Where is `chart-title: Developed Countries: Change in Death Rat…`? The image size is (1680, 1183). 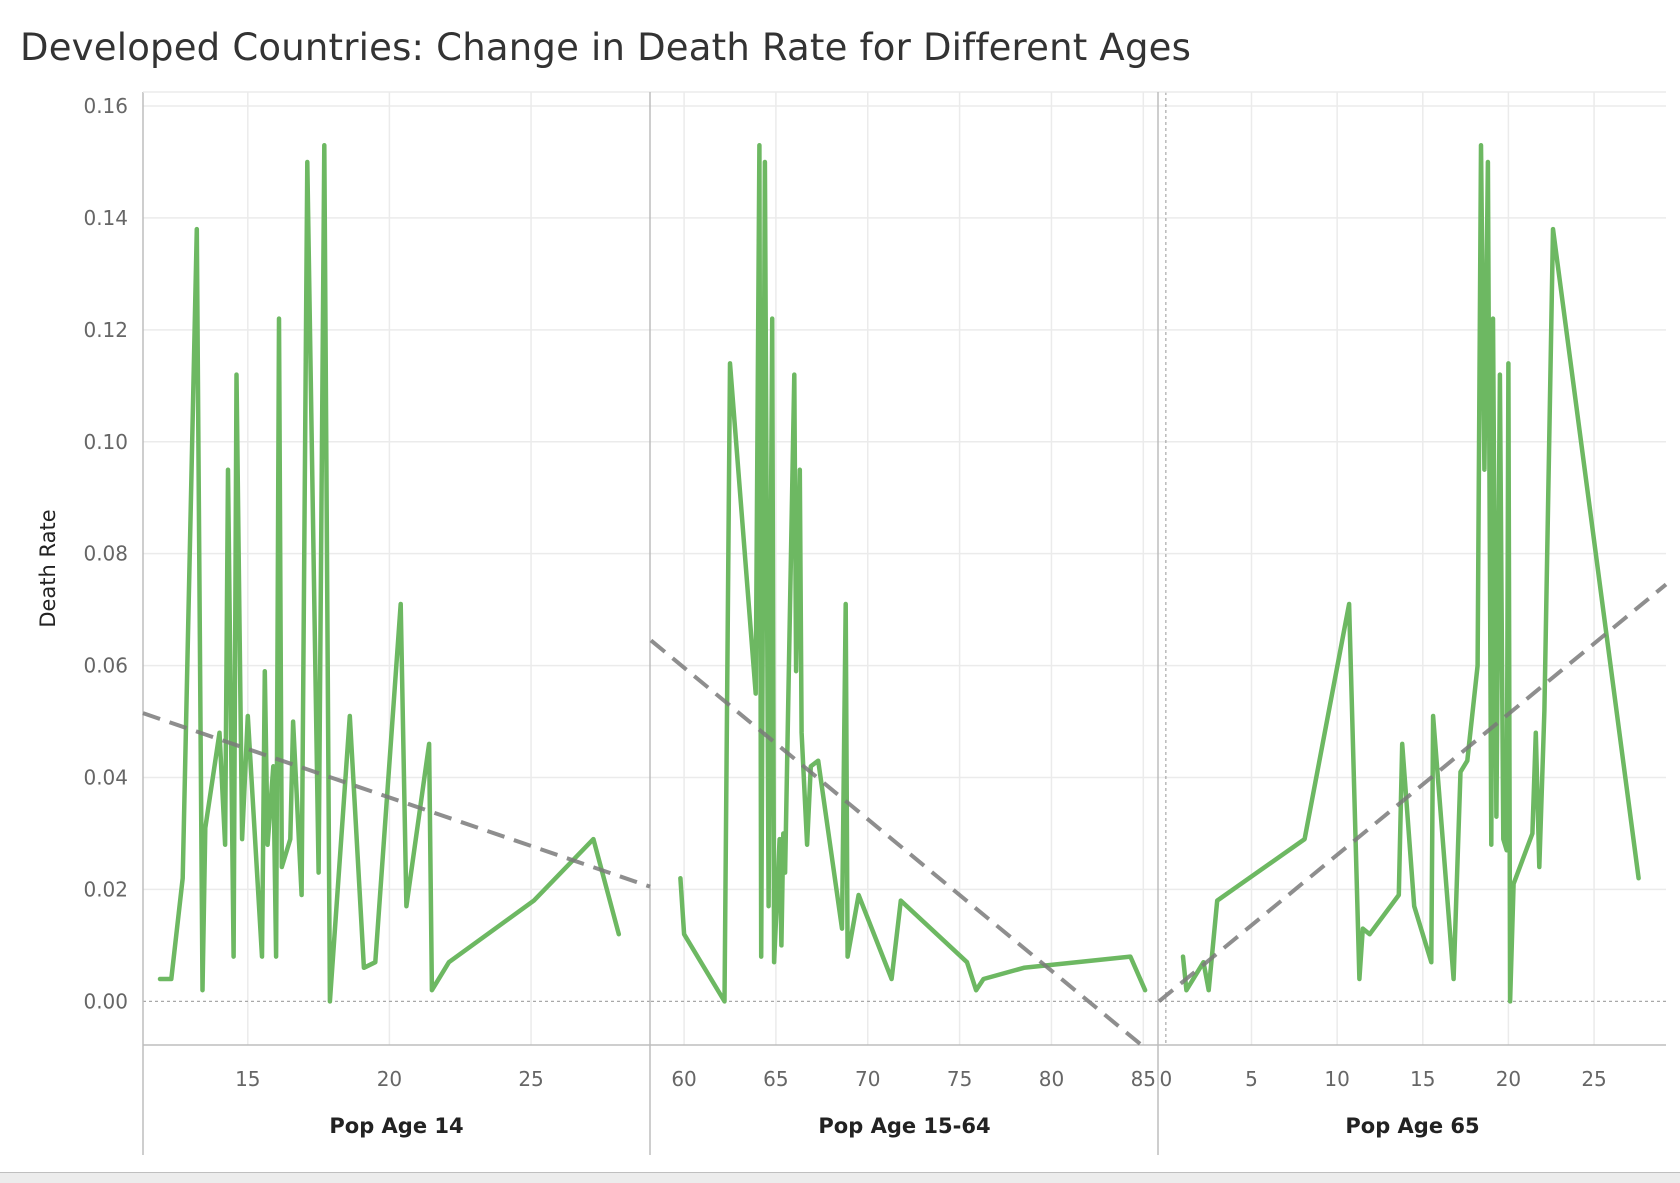 chart-title: Developed Countries: Change in Death Rat… is located at coordinates (606, 47).